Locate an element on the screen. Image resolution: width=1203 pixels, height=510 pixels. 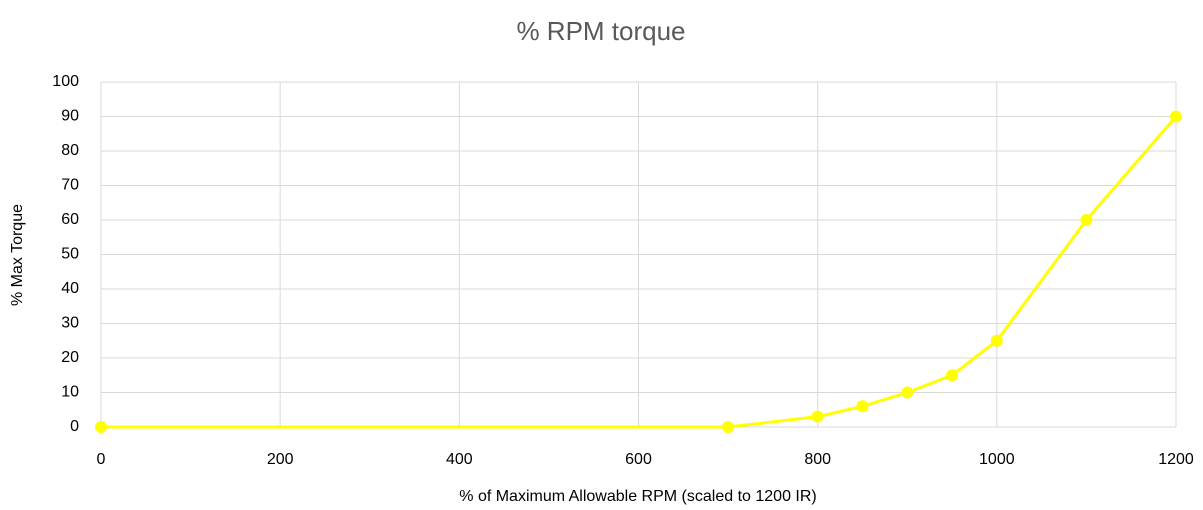
chart-title: % RPM torque is located at coordinates (600, 31).